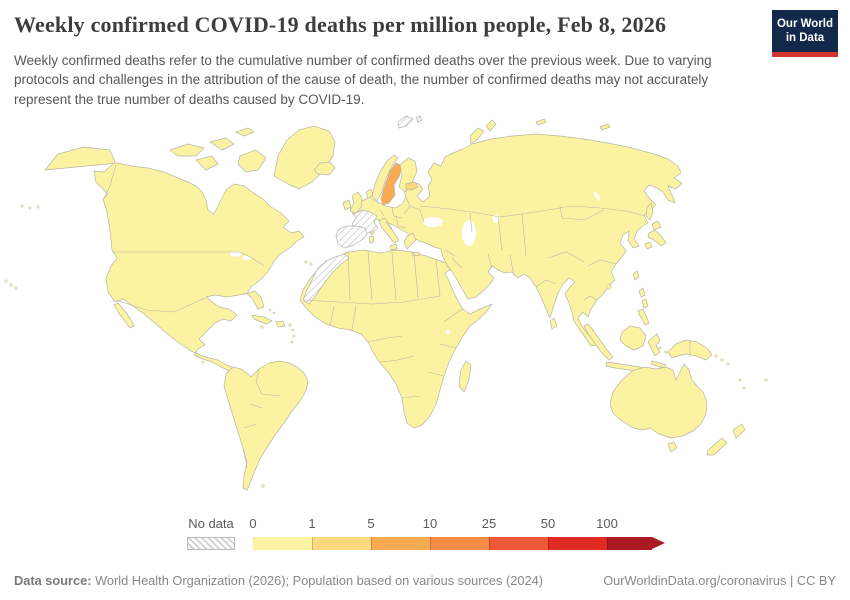 The width and height of the screenshot is (850, 600). I want to click on owid-logo-line1: Our World, so click(804, 24).